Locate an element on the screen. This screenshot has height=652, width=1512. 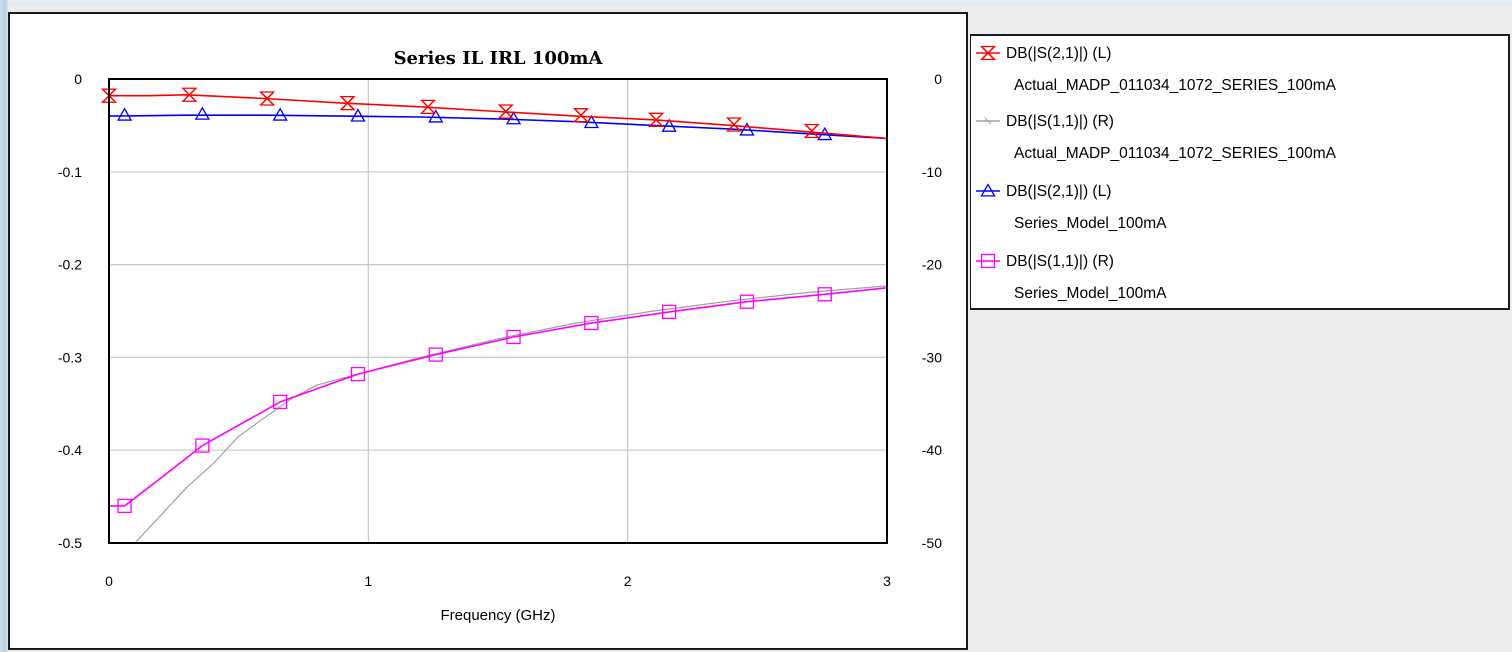
x-axis-label: Frequency (GHz) is located at coordinates (497, 615).